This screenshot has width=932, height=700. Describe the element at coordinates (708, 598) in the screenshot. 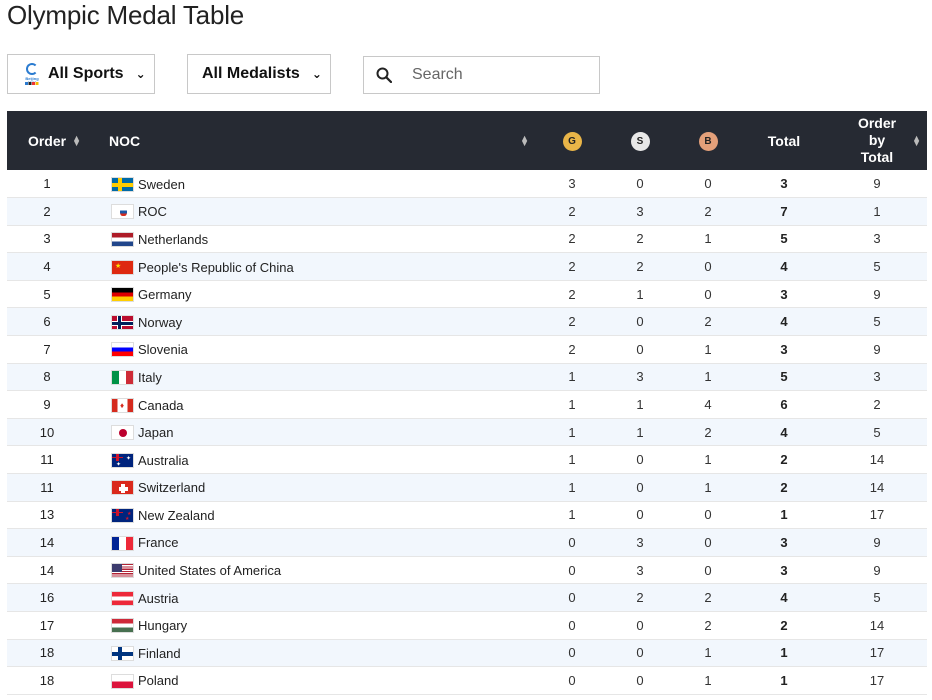

I see `bronze-count: 2` at that location.